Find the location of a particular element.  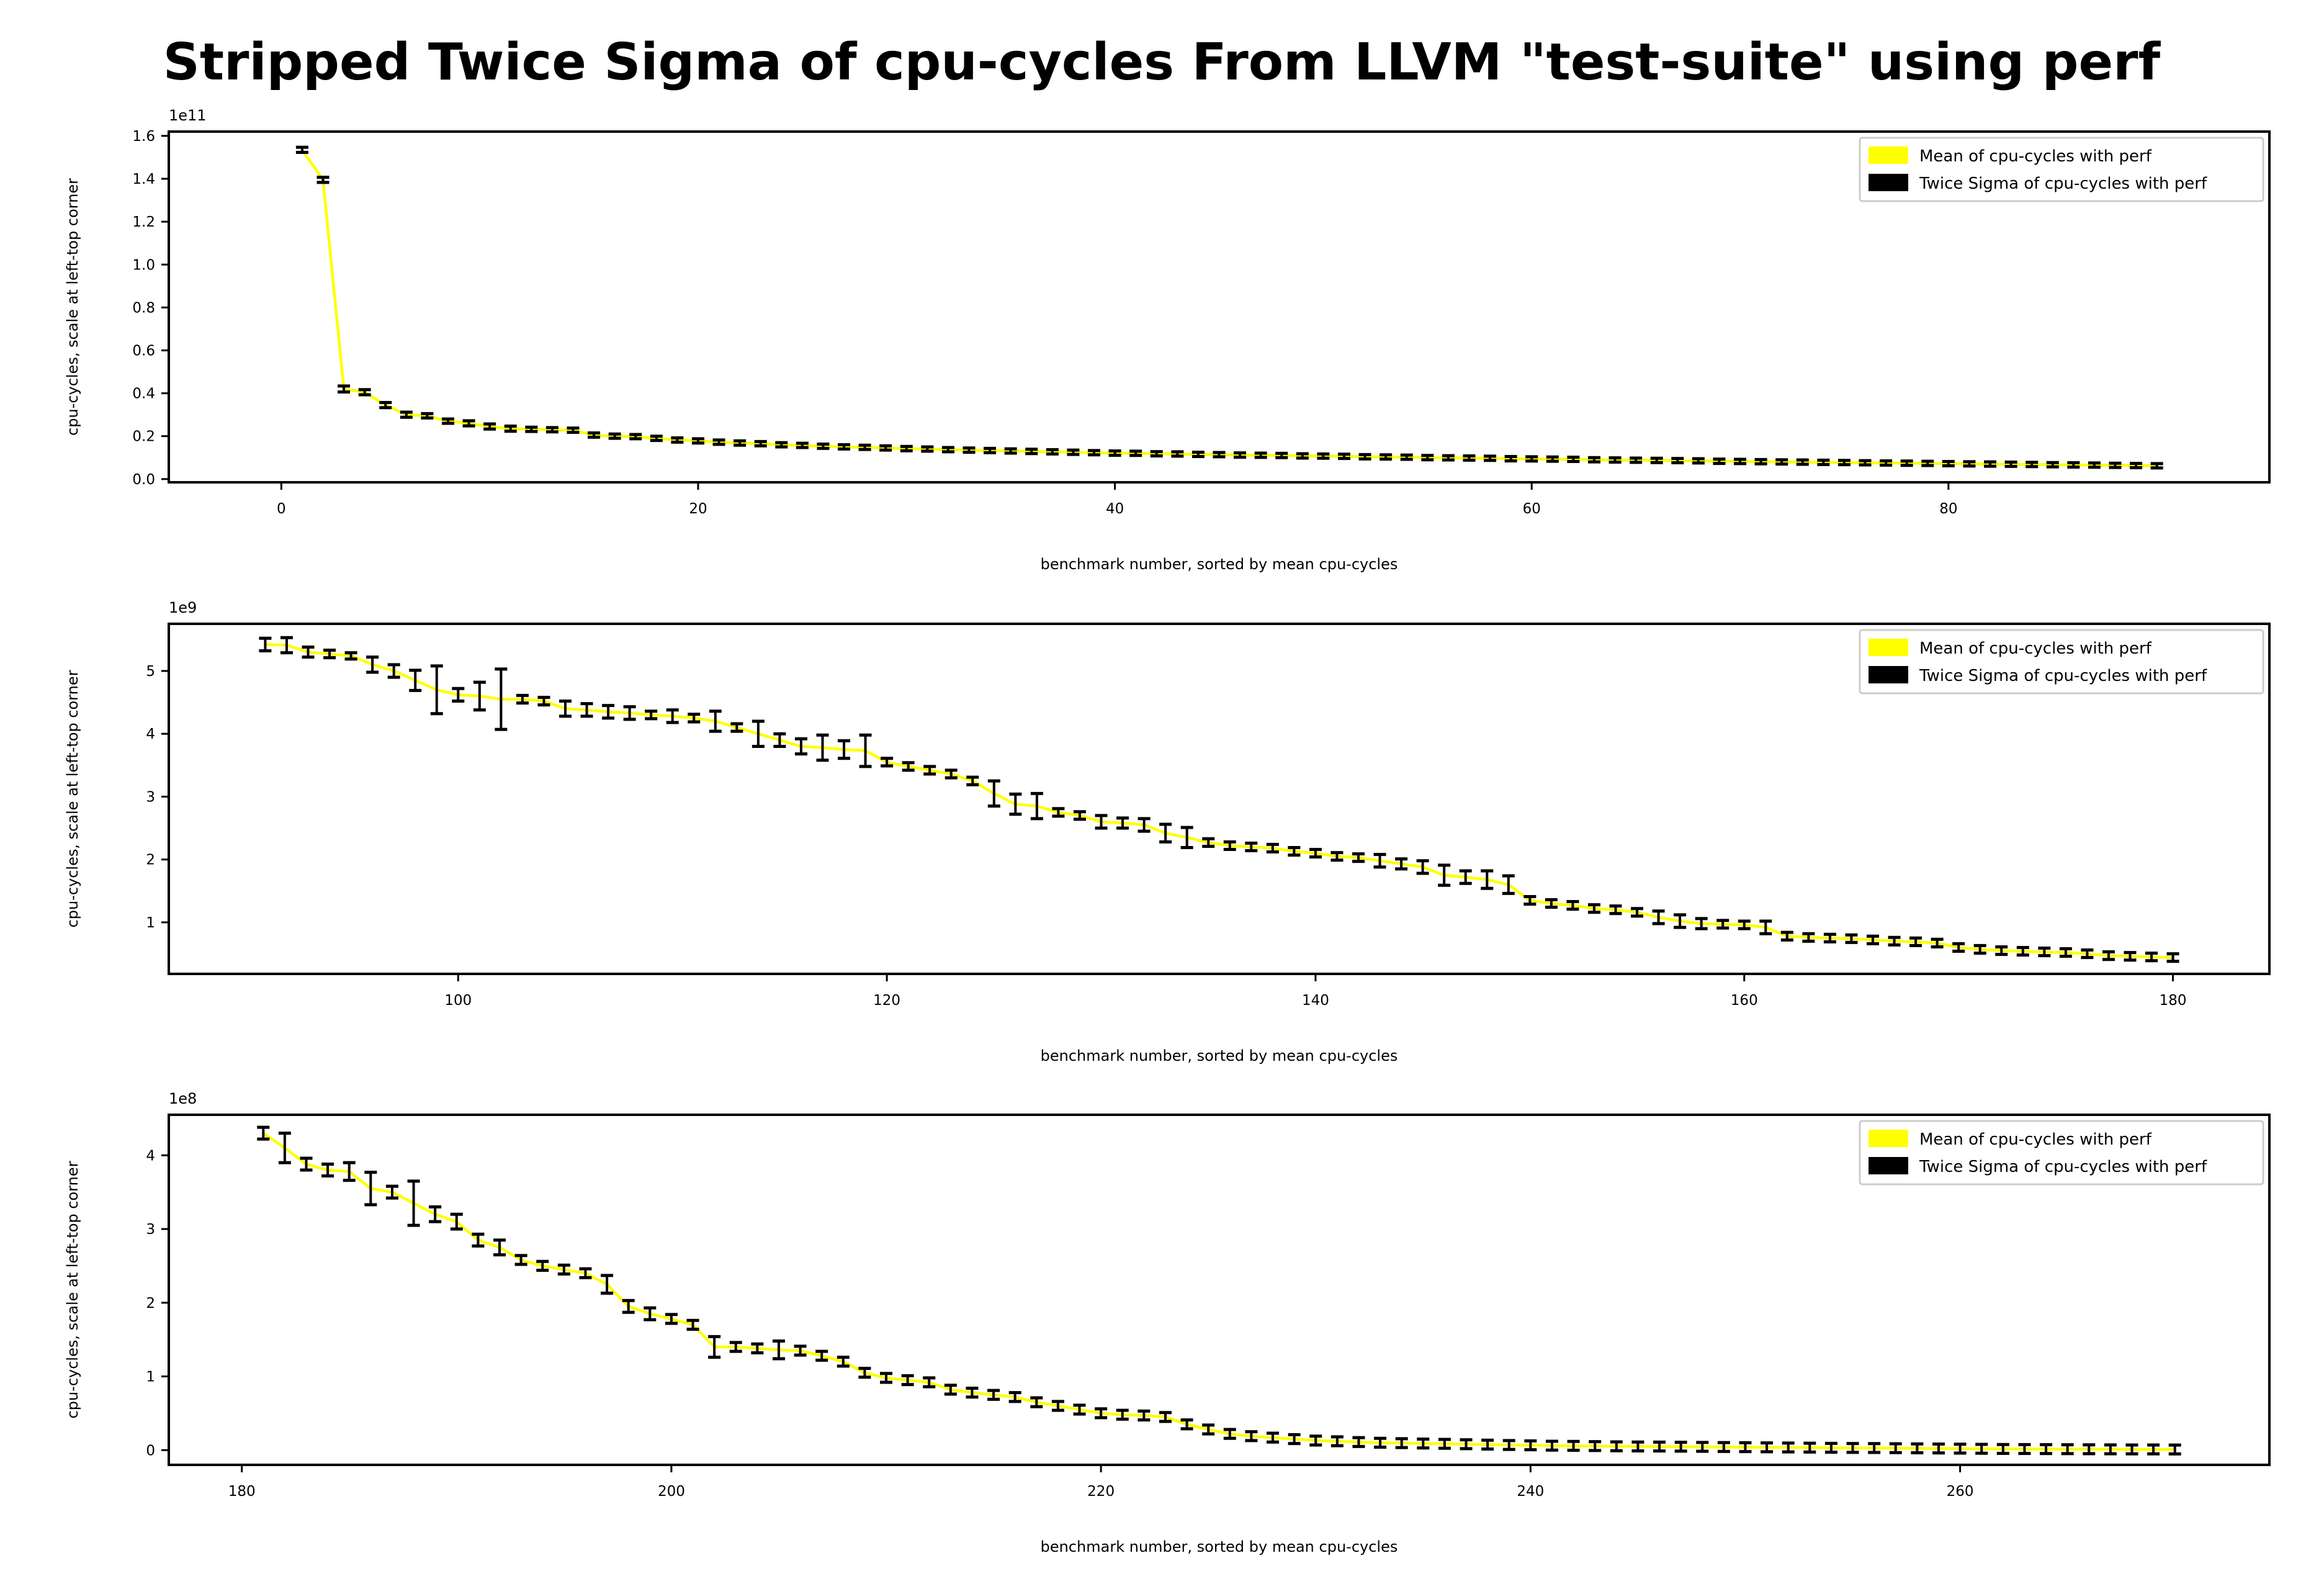

y-tick-label: 1.0 is located at coordinates (143, 265).